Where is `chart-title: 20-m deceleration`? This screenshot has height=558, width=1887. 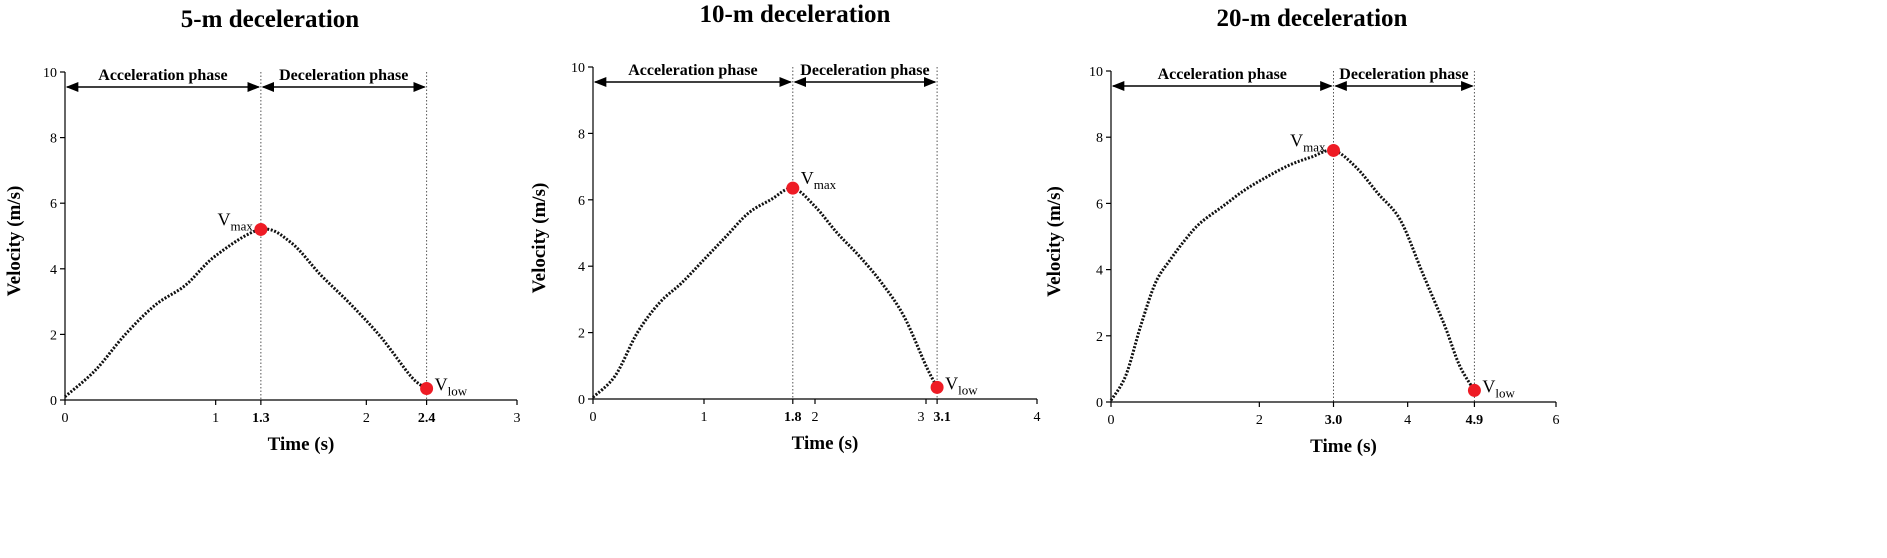 chart-title: 20-m deceleration is located at coordinates (1312, 18).